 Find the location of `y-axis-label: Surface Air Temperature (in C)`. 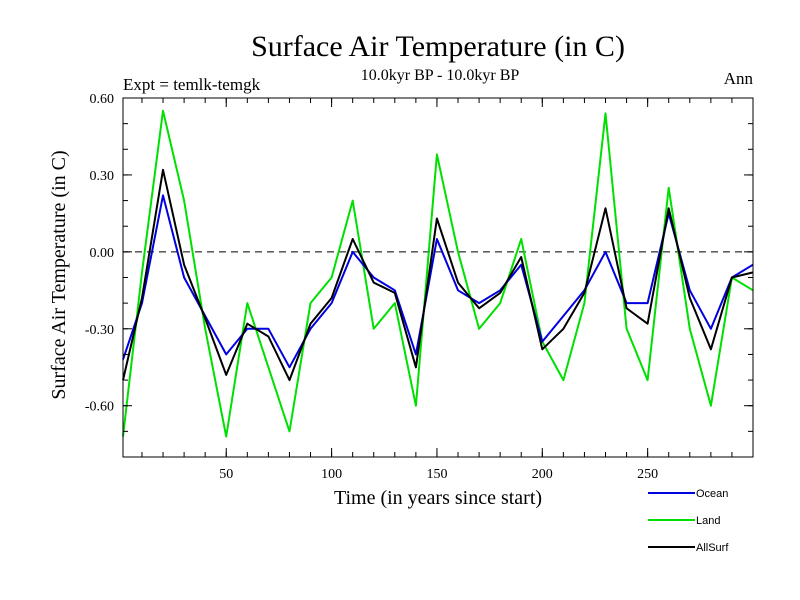

y-axis-label: Surface Air Temperature (in C) is located at coordinates (59, 274).